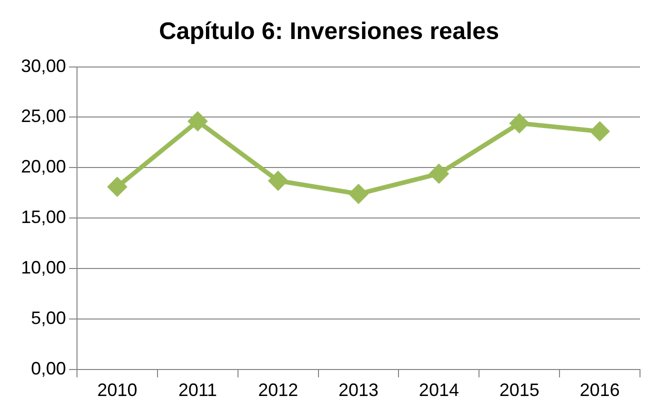 Image resolution: width=668 pixels, height=413 pixels. Describe the element at coordinates (48, 318) in the screenshot. I see `y-tick-label: 5,00` at that location.